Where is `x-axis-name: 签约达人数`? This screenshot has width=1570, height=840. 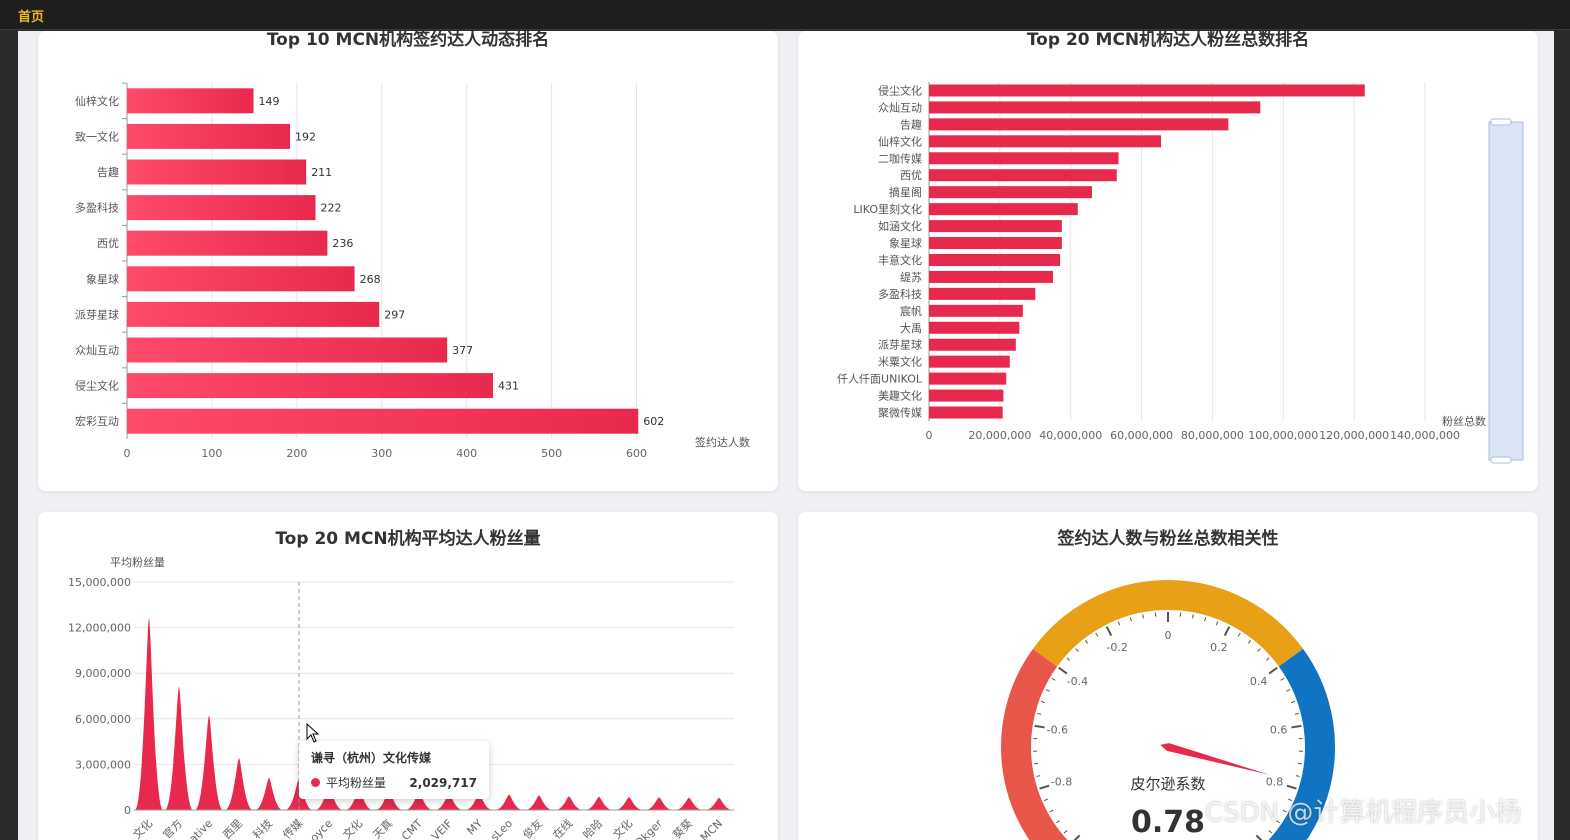
x-axis-name: 签约达人数 is located at coordinates (722, 442).